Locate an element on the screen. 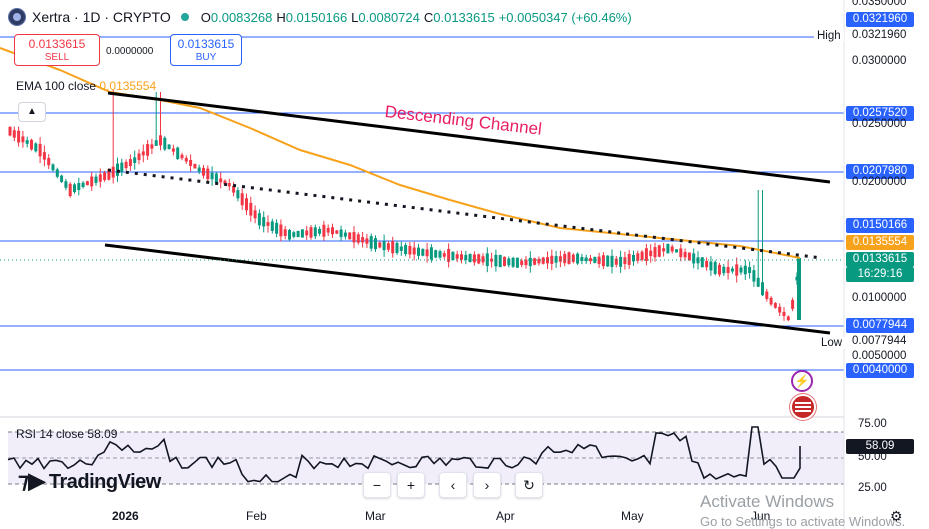  time-label-apr: Apr is located at coordinates (505, 516).